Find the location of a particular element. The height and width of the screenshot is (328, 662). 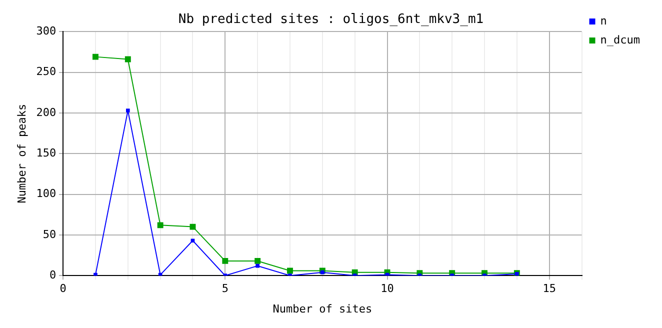

x-tick-label: 15 is located at coordinates (549, 289).